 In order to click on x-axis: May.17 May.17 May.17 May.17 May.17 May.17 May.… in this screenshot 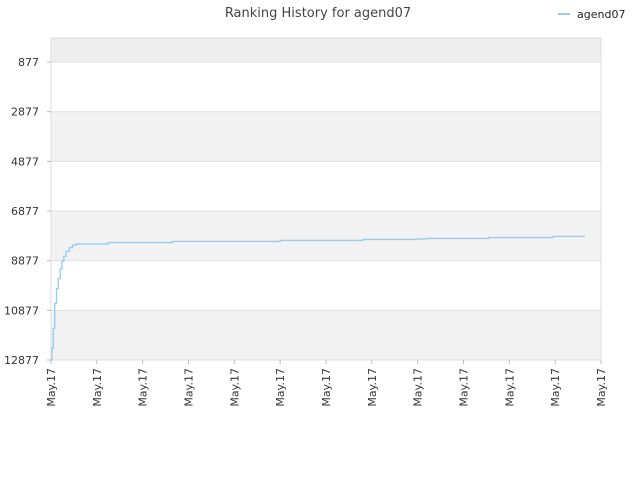, I will do `click(326, 383)`.